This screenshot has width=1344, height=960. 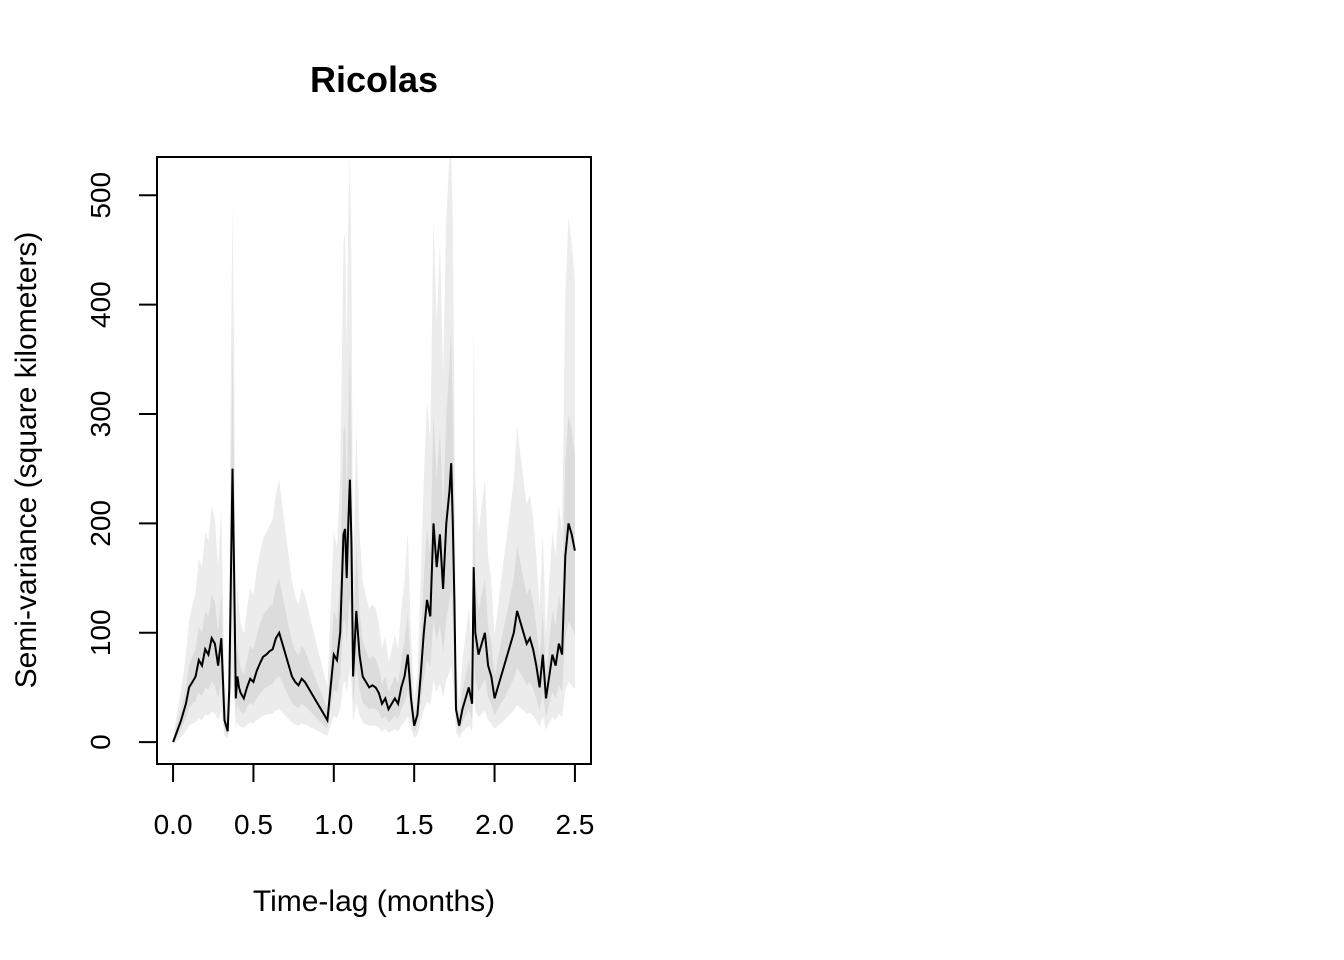 I want to click on y-tick-label: 400, so click(x=100, y=304).